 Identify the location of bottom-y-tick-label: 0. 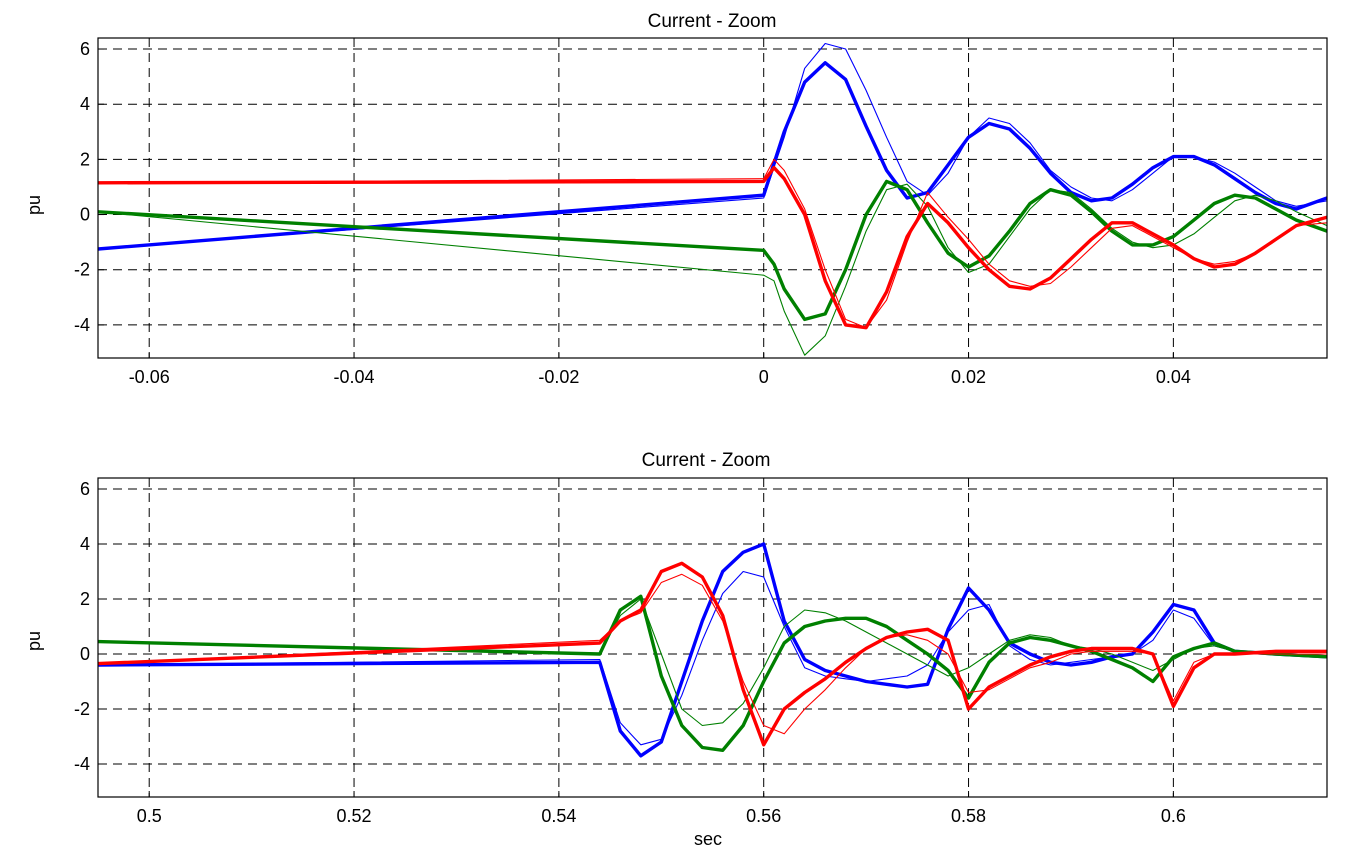
(85, 654).